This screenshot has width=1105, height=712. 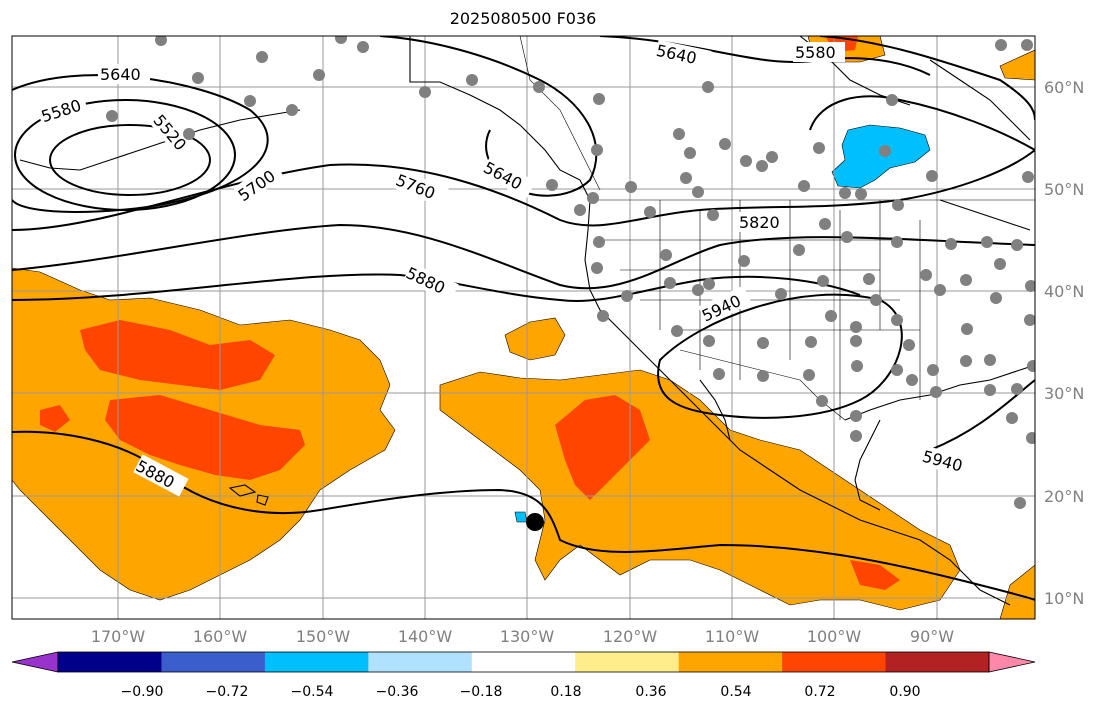 What do you see at coordinates (1064, 393) in the screenshot?
I see `lat-tick-label: 30°N` at bounding box center [1064, 393].